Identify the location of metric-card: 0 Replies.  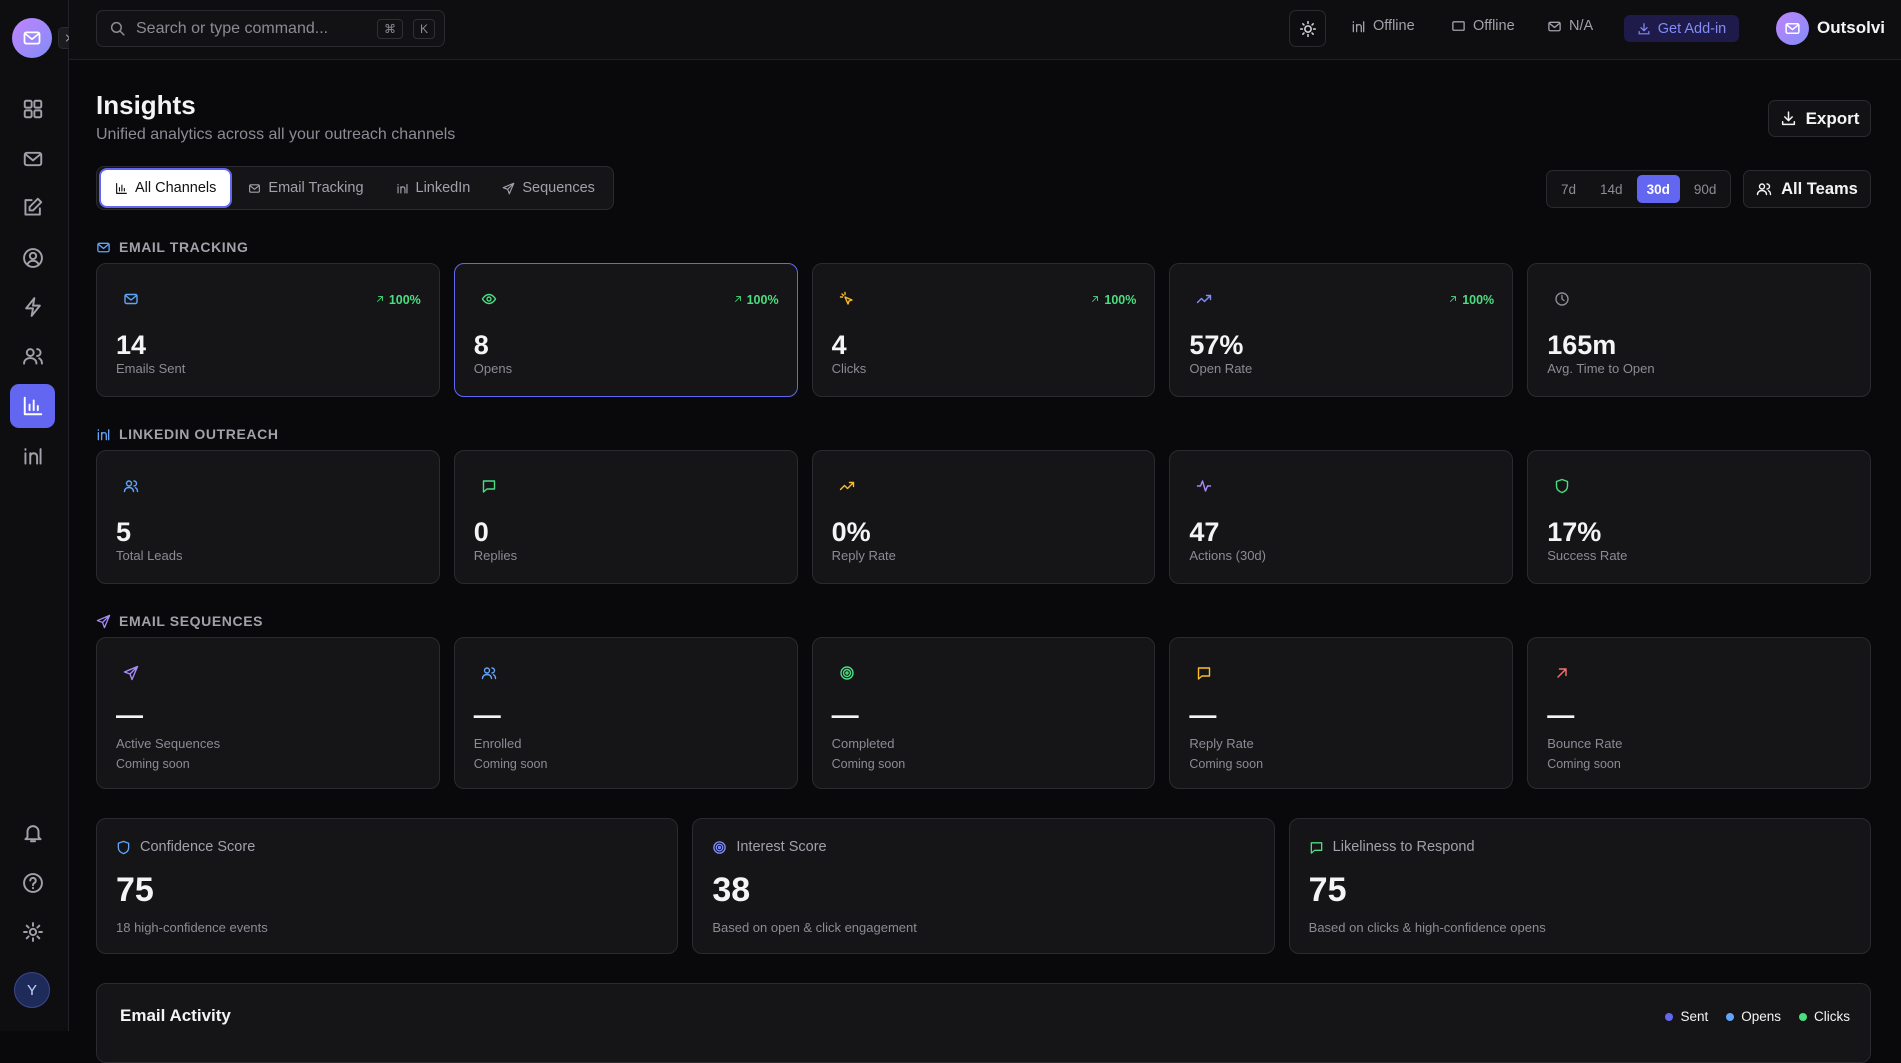
(625, 517).